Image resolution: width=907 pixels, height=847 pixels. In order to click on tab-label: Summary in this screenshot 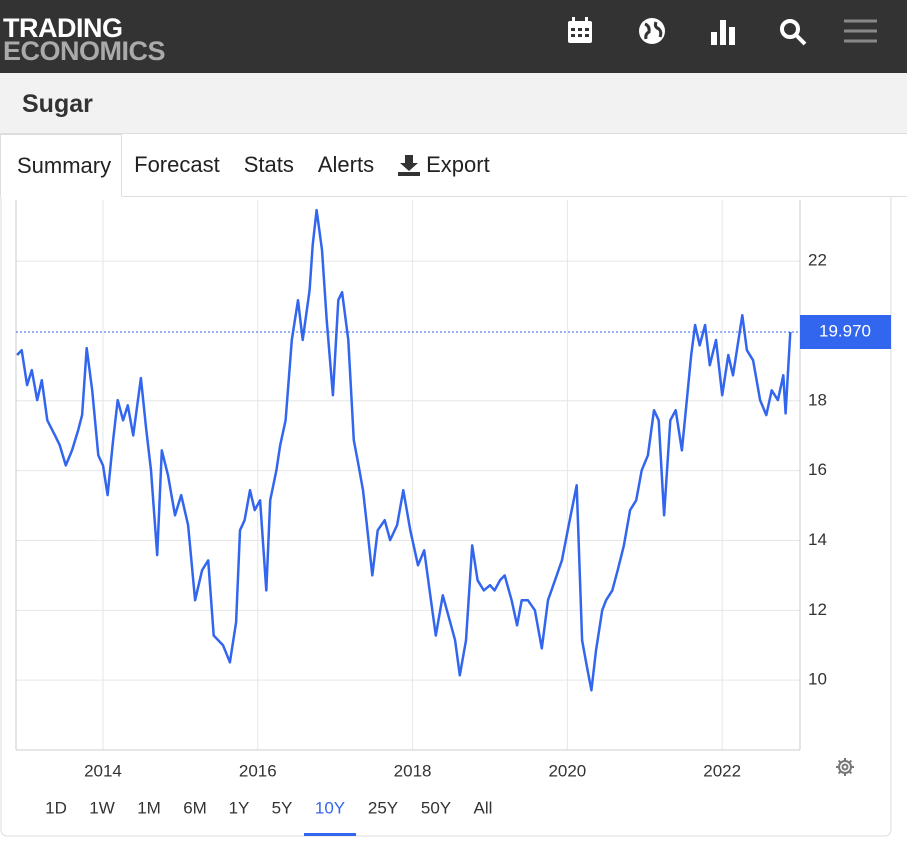, I will do `click(64, 165)`.